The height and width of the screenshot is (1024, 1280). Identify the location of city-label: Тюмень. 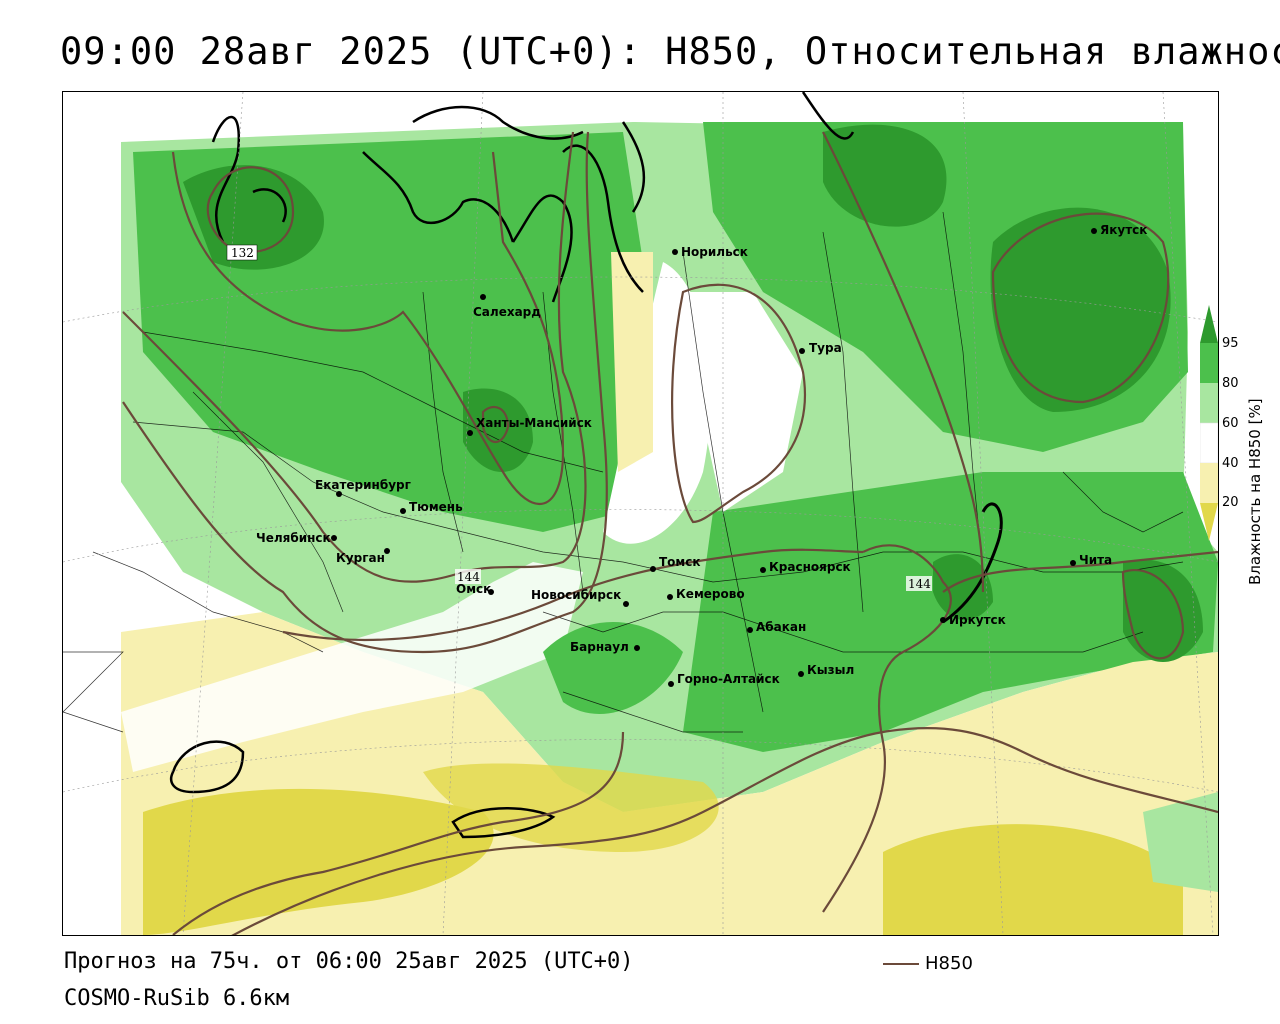
(436, 507).